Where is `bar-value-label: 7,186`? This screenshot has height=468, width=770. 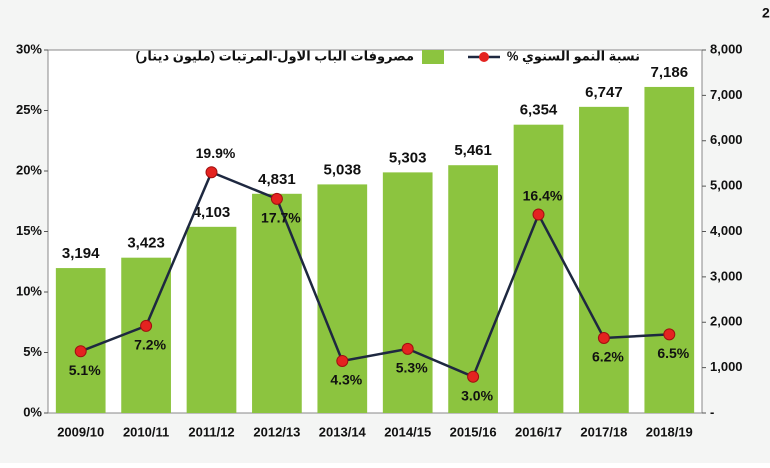
bar-value-label: 7,186 is located at coordinates (670, 72).